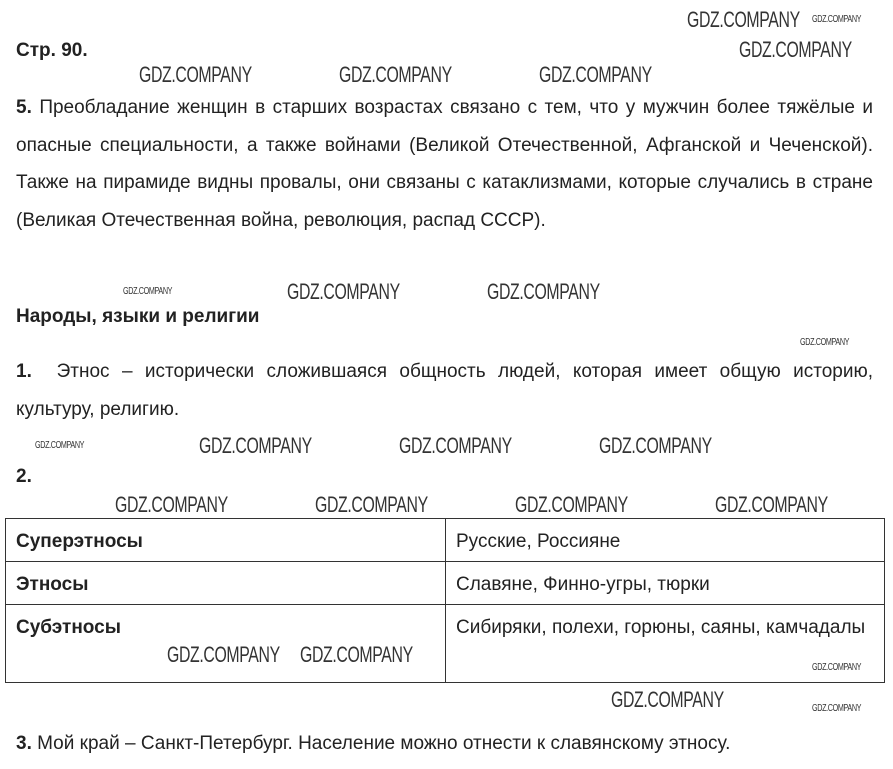 This screenshot has width=893, height=769. What do you see at coordinates (225, 540) in the screenshot?
I see `table-term: Суперэтносы` at bounding box center [225, 540].